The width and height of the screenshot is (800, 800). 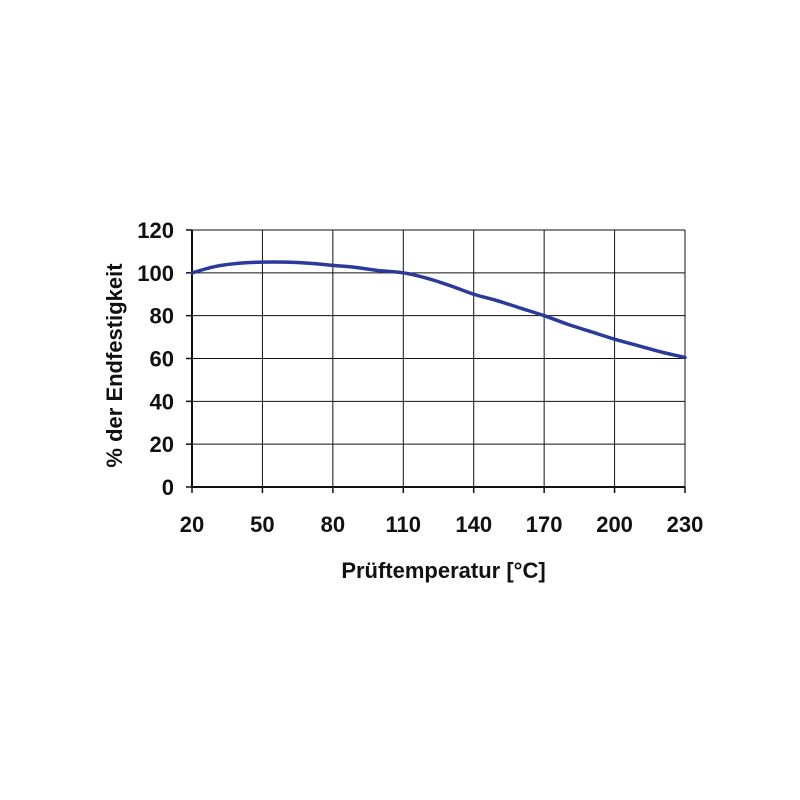 What do you see at coordinates (614, 524) in the screenshot?
I see `x-tick-label: 200` at bounding box center [614, 524].